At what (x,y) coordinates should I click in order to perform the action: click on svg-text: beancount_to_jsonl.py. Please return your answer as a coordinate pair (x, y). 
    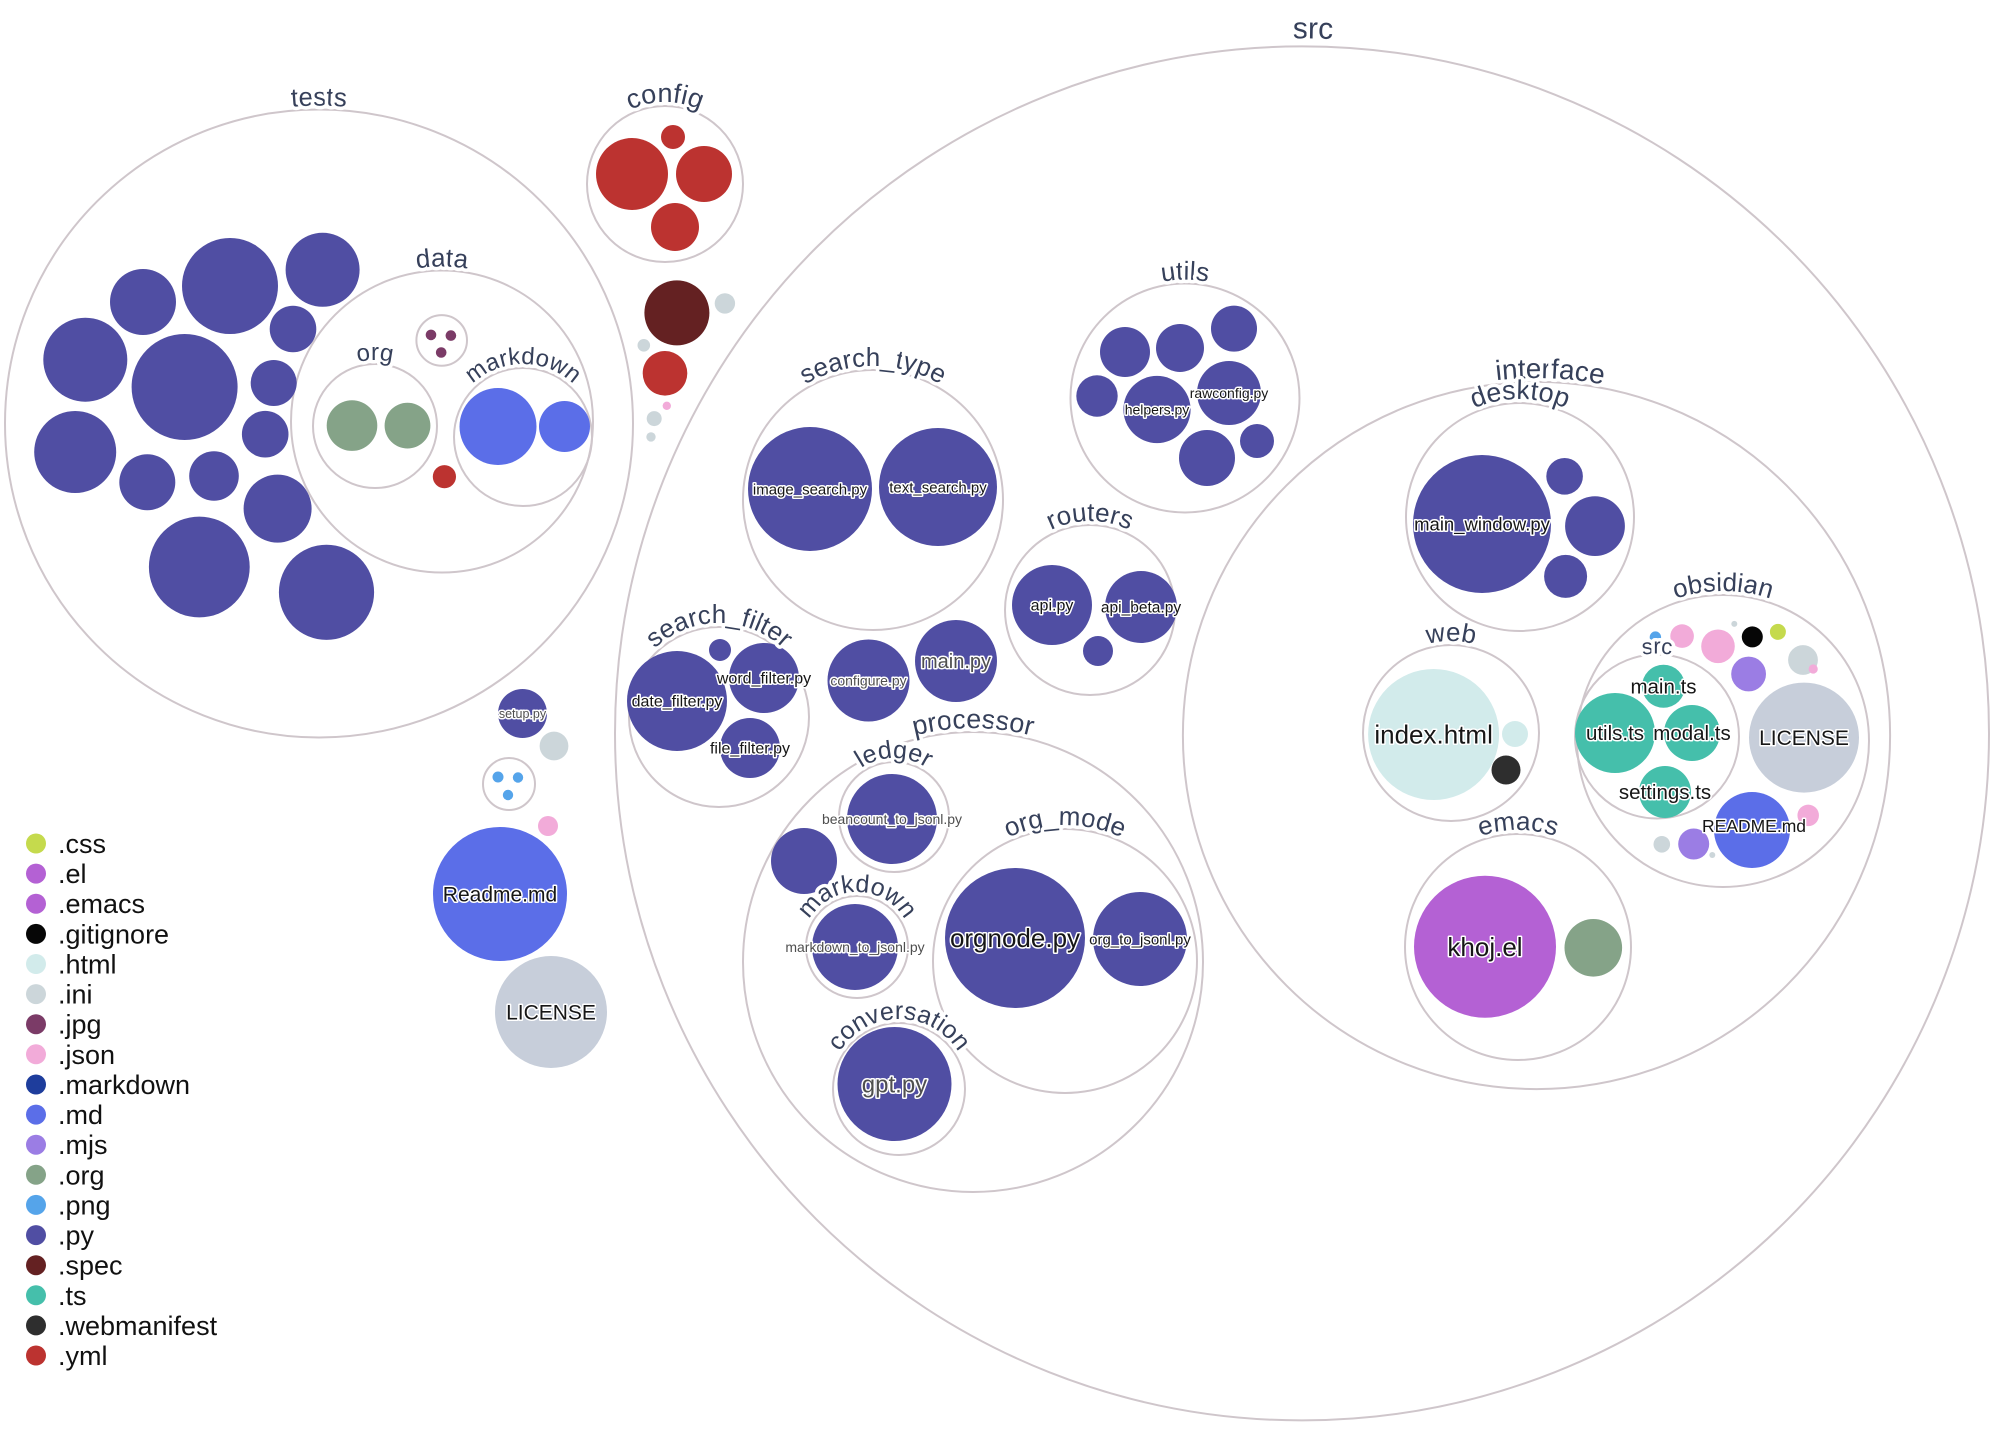
    Looking at the image, I should click on (892, 819).